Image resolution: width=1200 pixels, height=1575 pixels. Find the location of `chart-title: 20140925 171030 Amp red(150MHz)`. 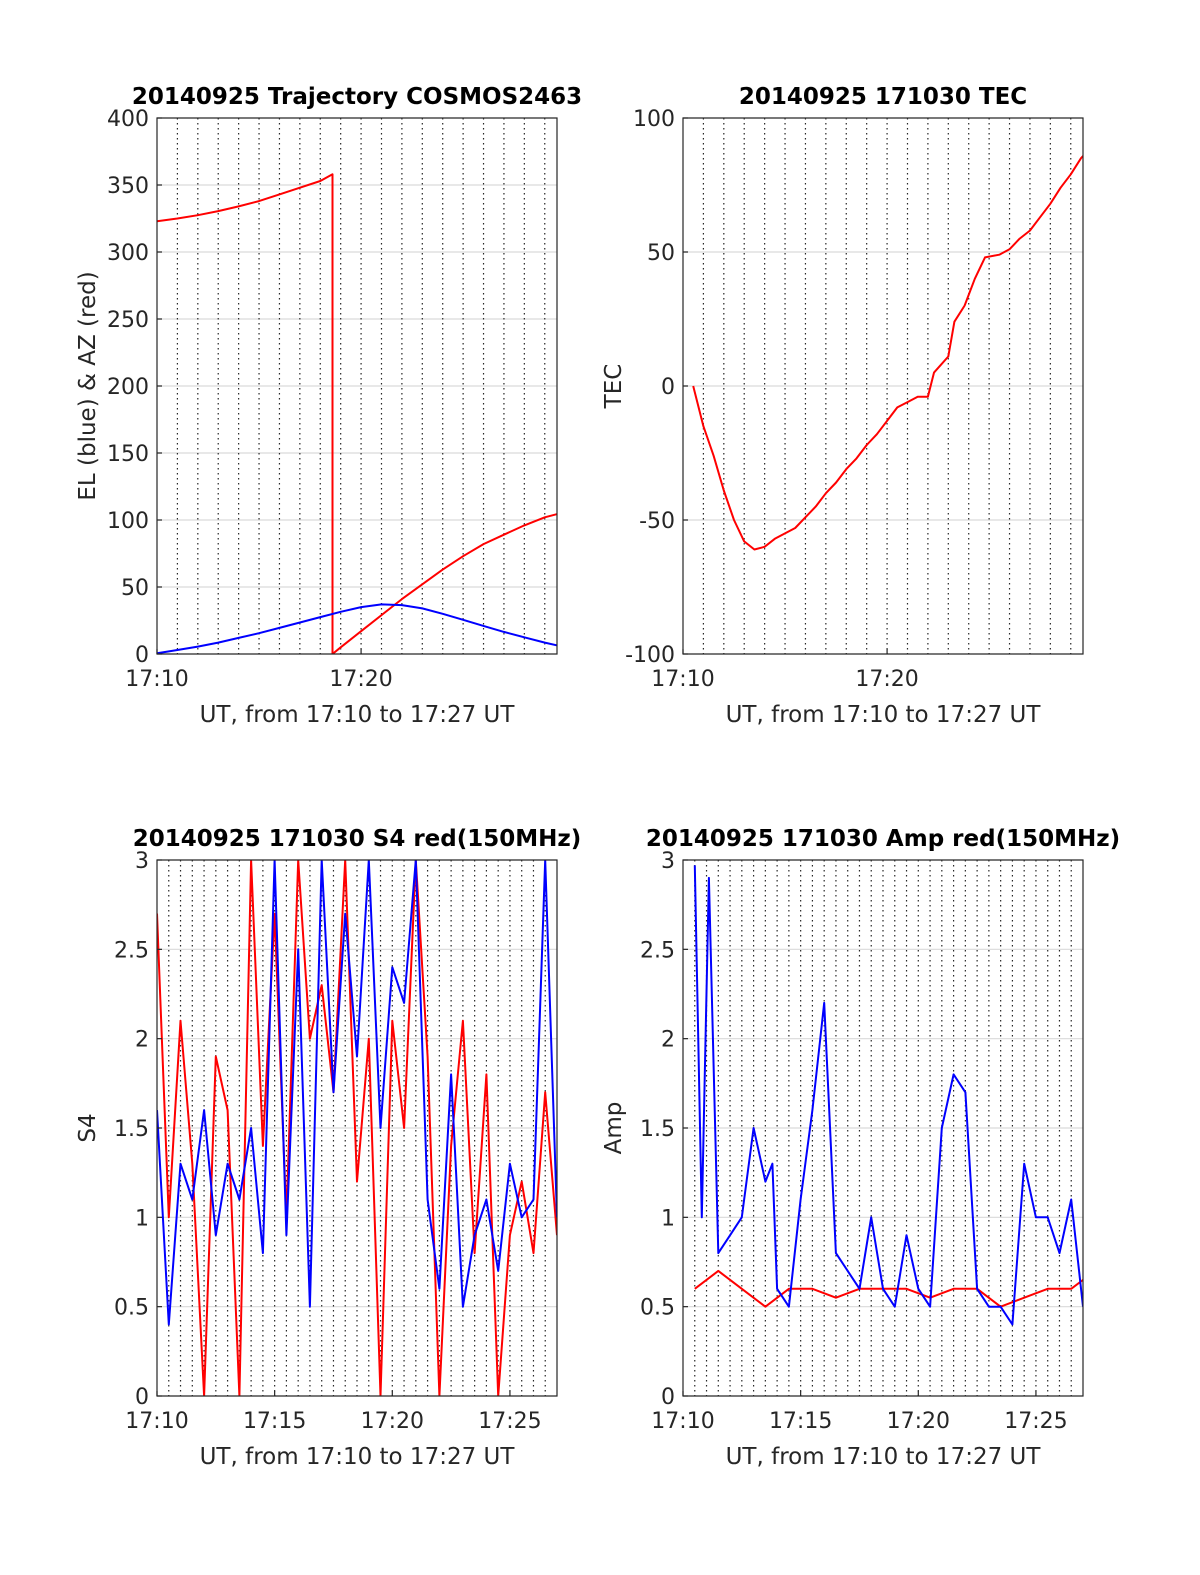

chart-title: 20140925 171030 Amp red(150MHz) is located at coordinates (883, 839).